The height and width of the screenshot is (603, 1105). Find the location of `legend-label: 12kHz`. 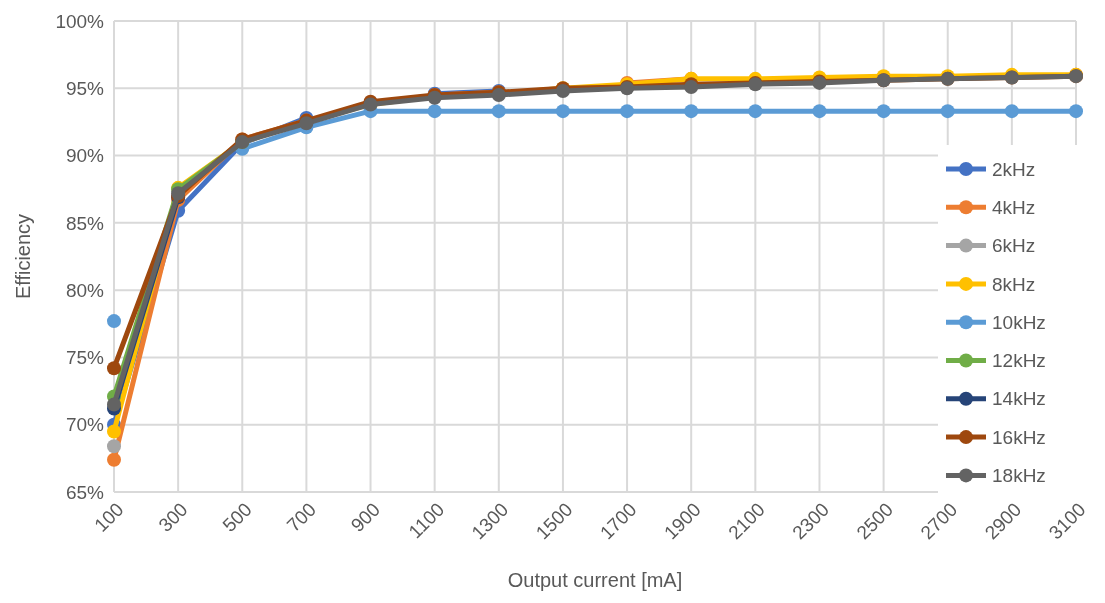

legend-label: 12kHz is located at coordinates (1019, 361).